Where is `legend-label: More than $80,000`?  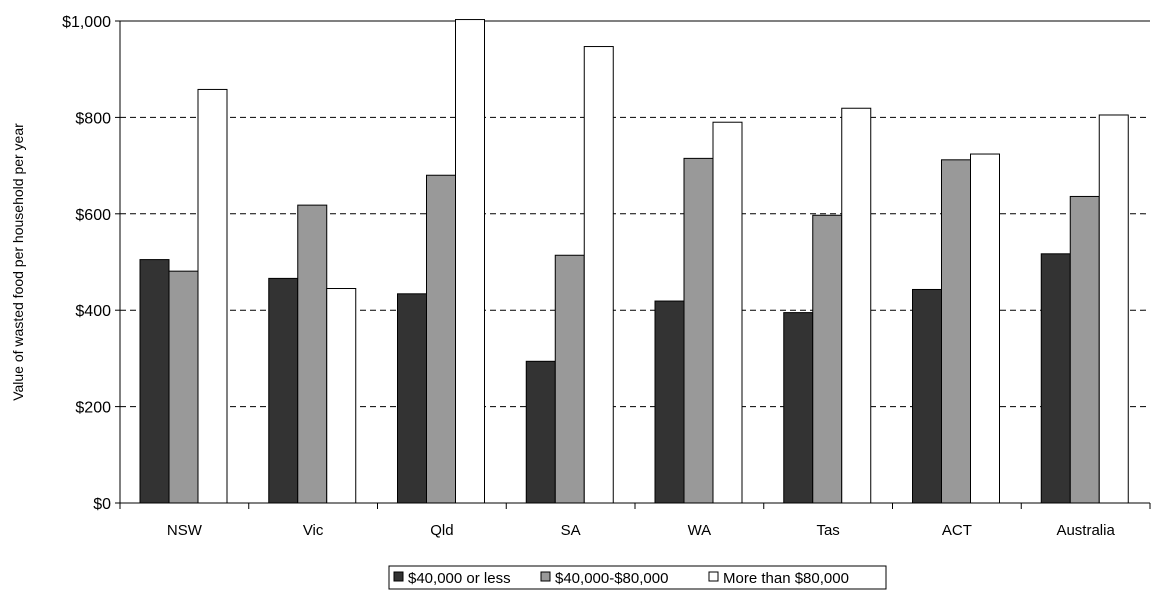 legend-label: More than $80,000 is located at coordinates (786, 578).